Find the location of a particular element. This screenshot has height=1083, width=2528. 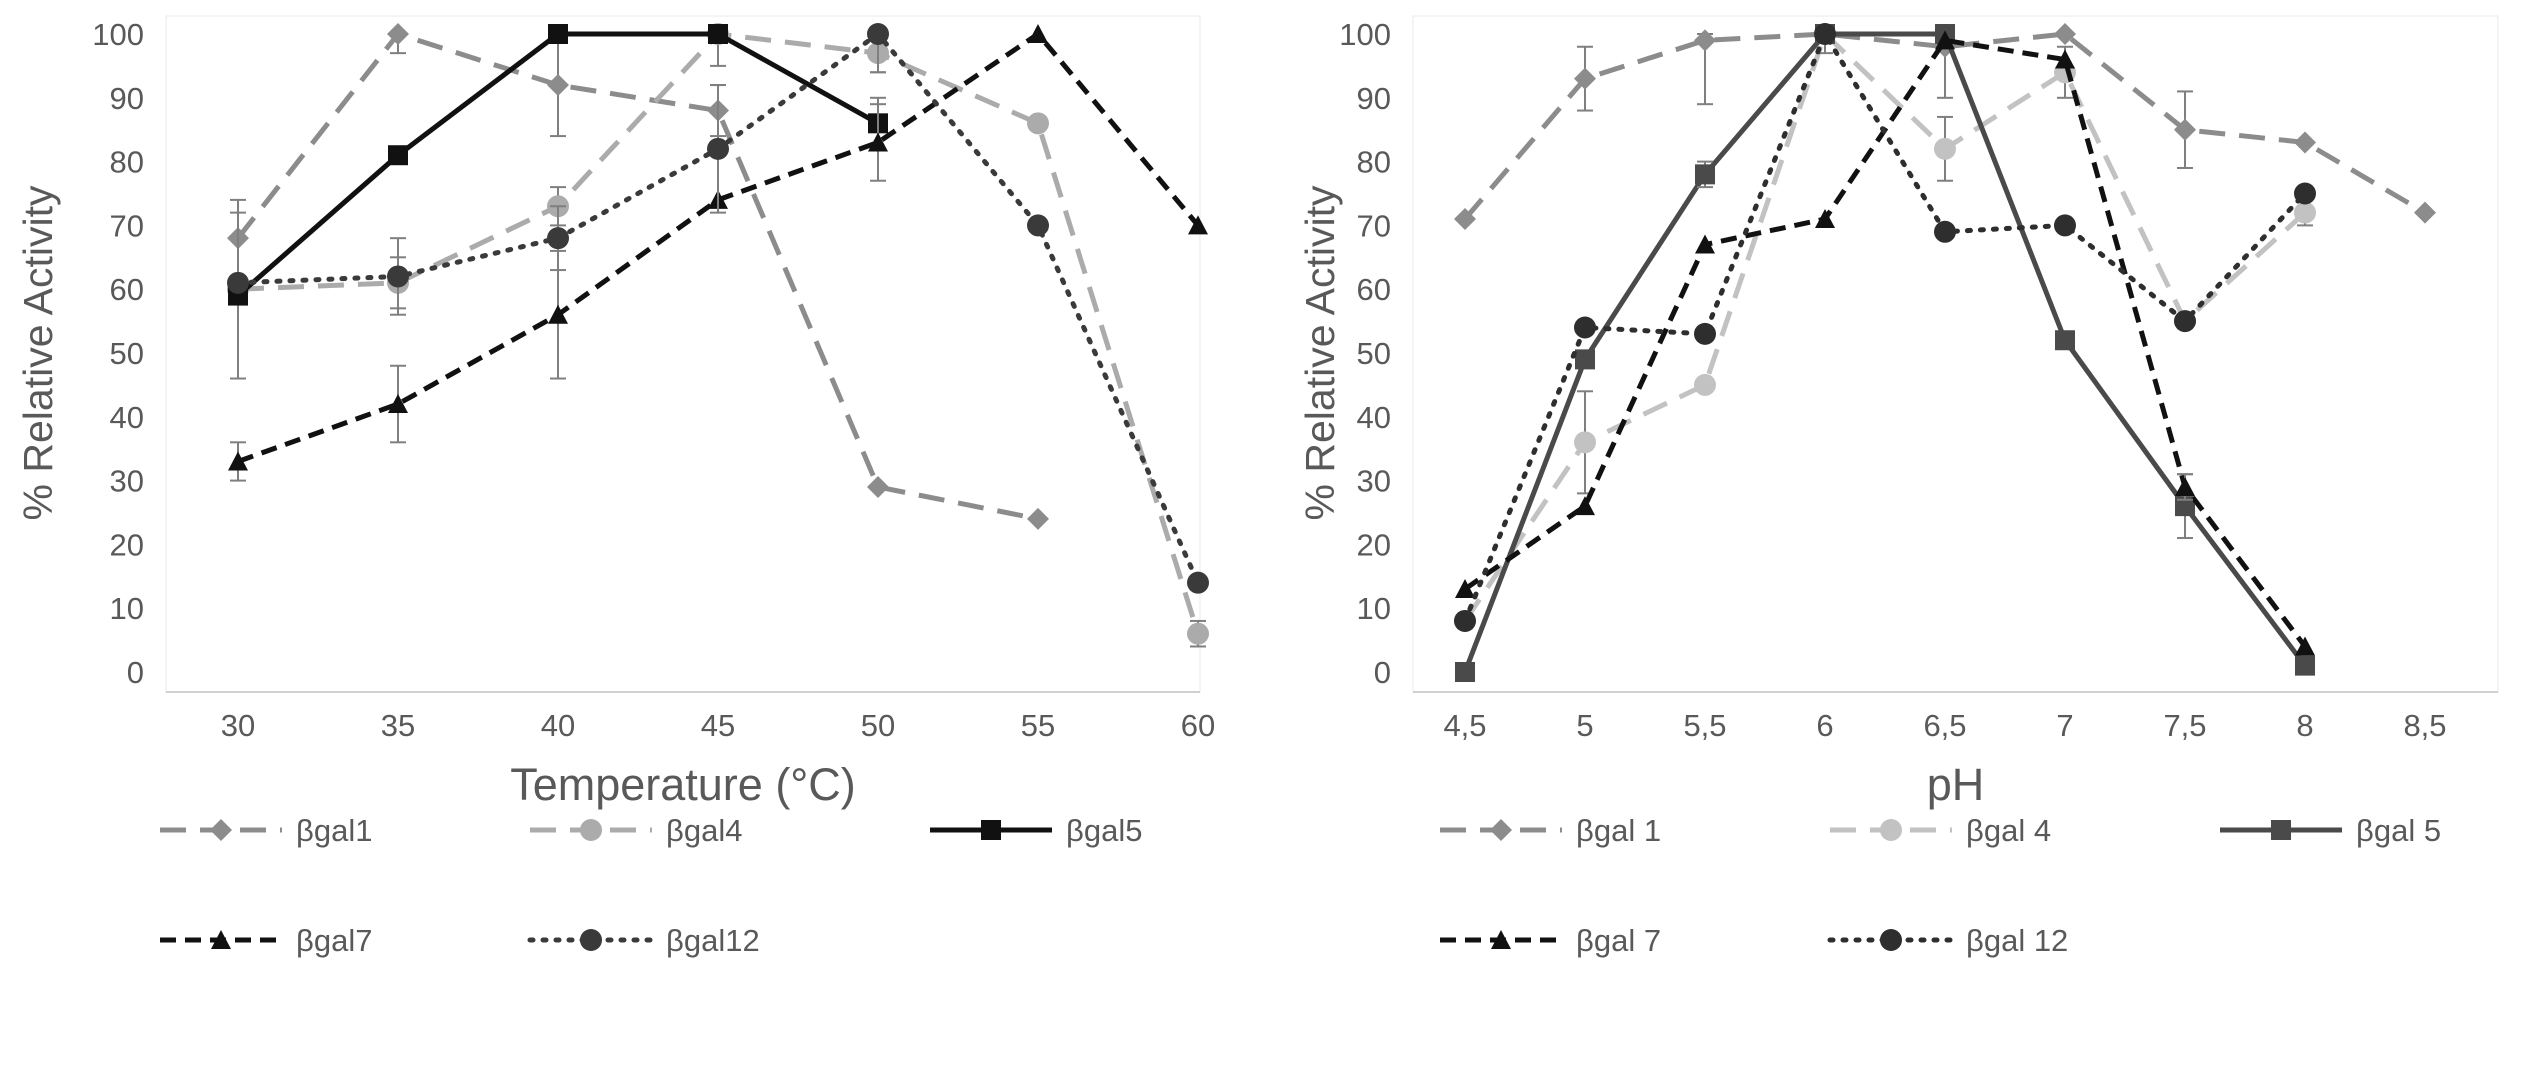

legend-label: βgal4 is located at coordinates (704, 830).